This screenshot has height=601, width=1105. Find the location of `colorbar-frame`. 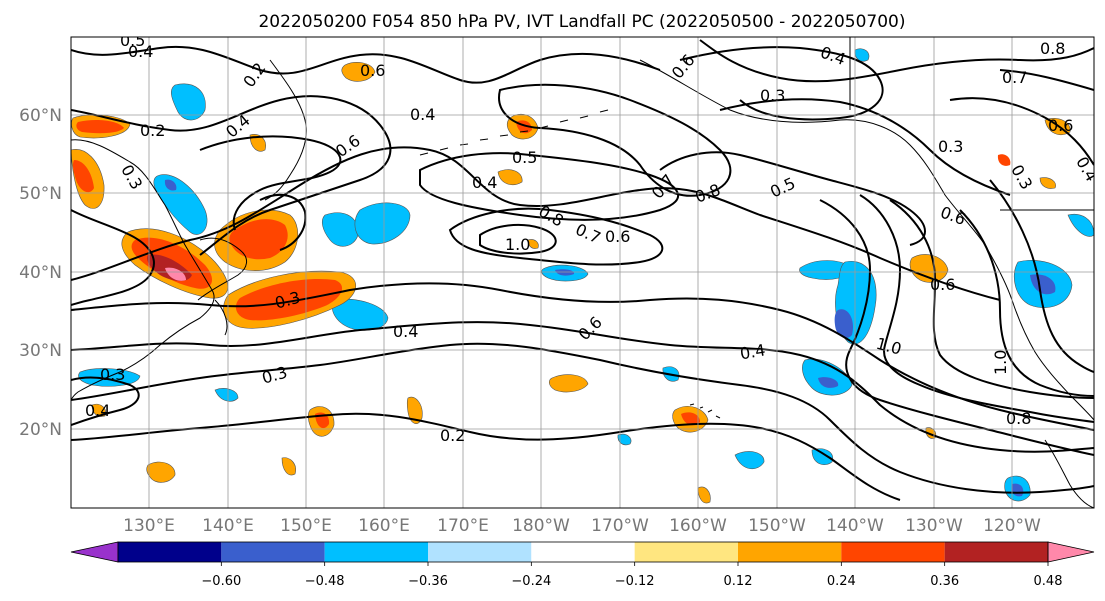

colorbar-frame is located at coordinates (583, 552).